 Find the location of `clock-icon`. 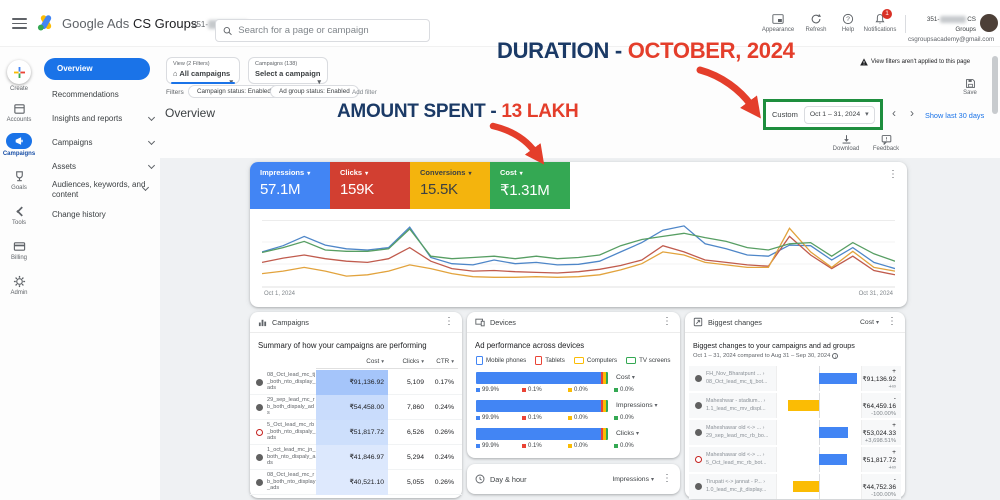

clock-icon is located at coordinates (480, 479).